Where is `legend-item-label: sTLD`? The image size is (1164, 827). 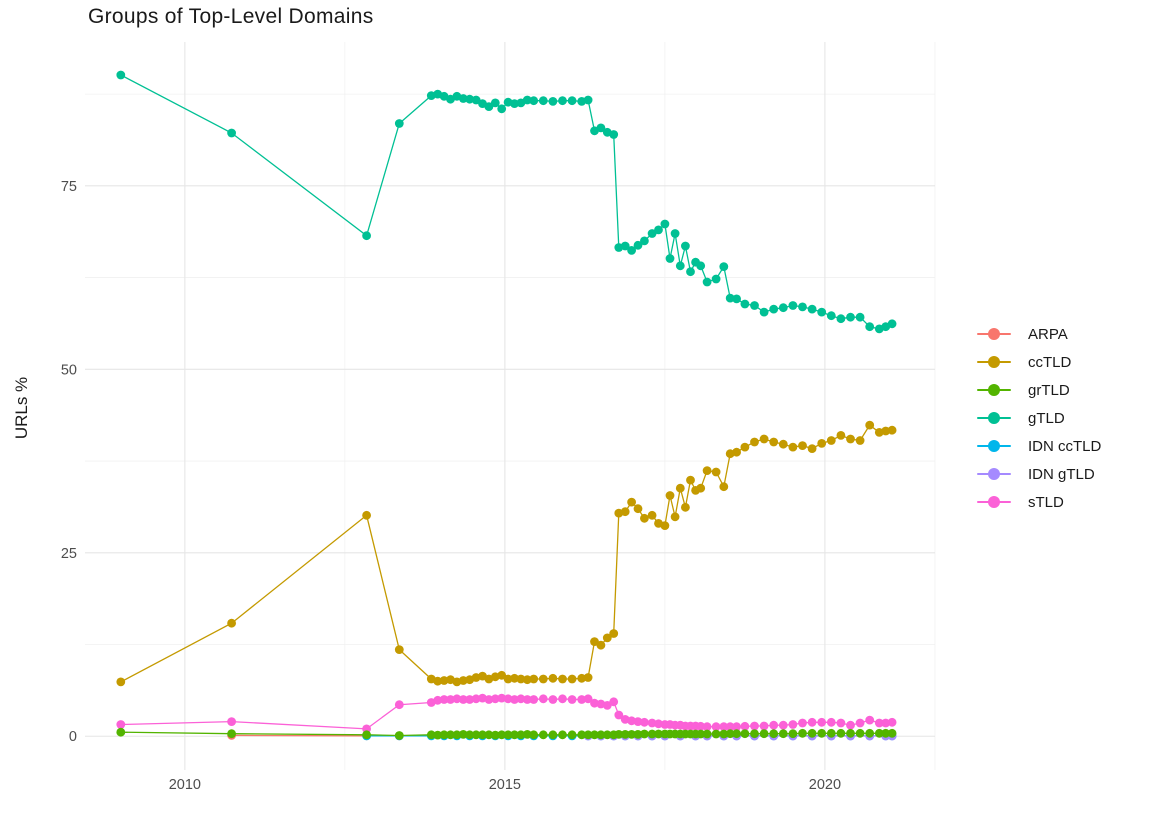
legend-item-label: sTLD is located at coordinates (1046, 502).